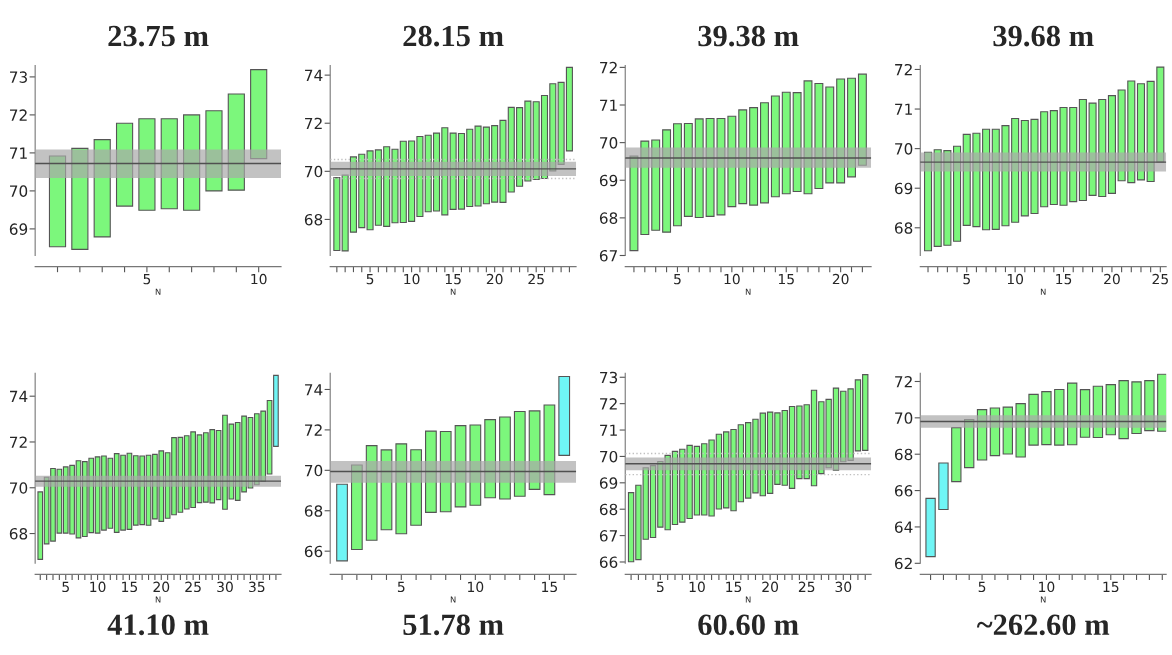 The width and height of the screenshot is (1172, 655). Describe the element at coordinates (903, 563) in the screenshot. I see `y-tick-label: 62` at that location.